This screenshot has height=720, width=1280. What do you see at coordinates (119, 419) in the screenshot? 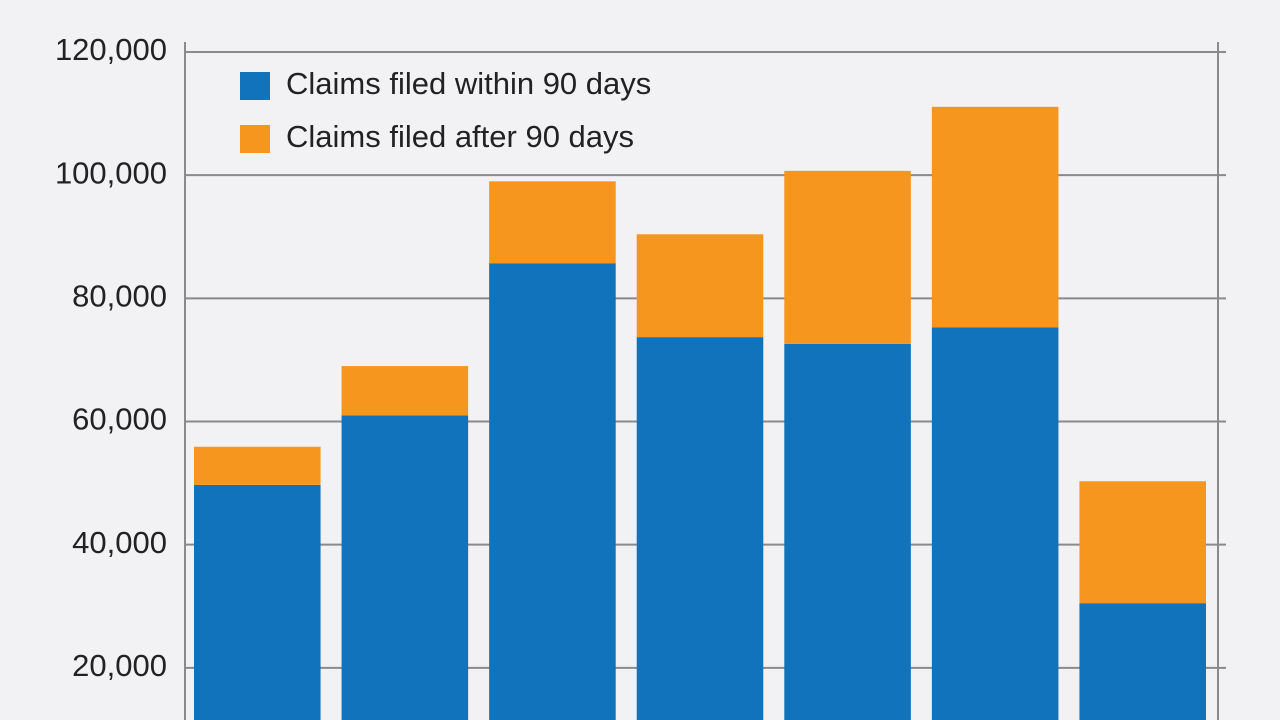
I see `y-tick-label: 60,000` at bounding box center [119, 419].